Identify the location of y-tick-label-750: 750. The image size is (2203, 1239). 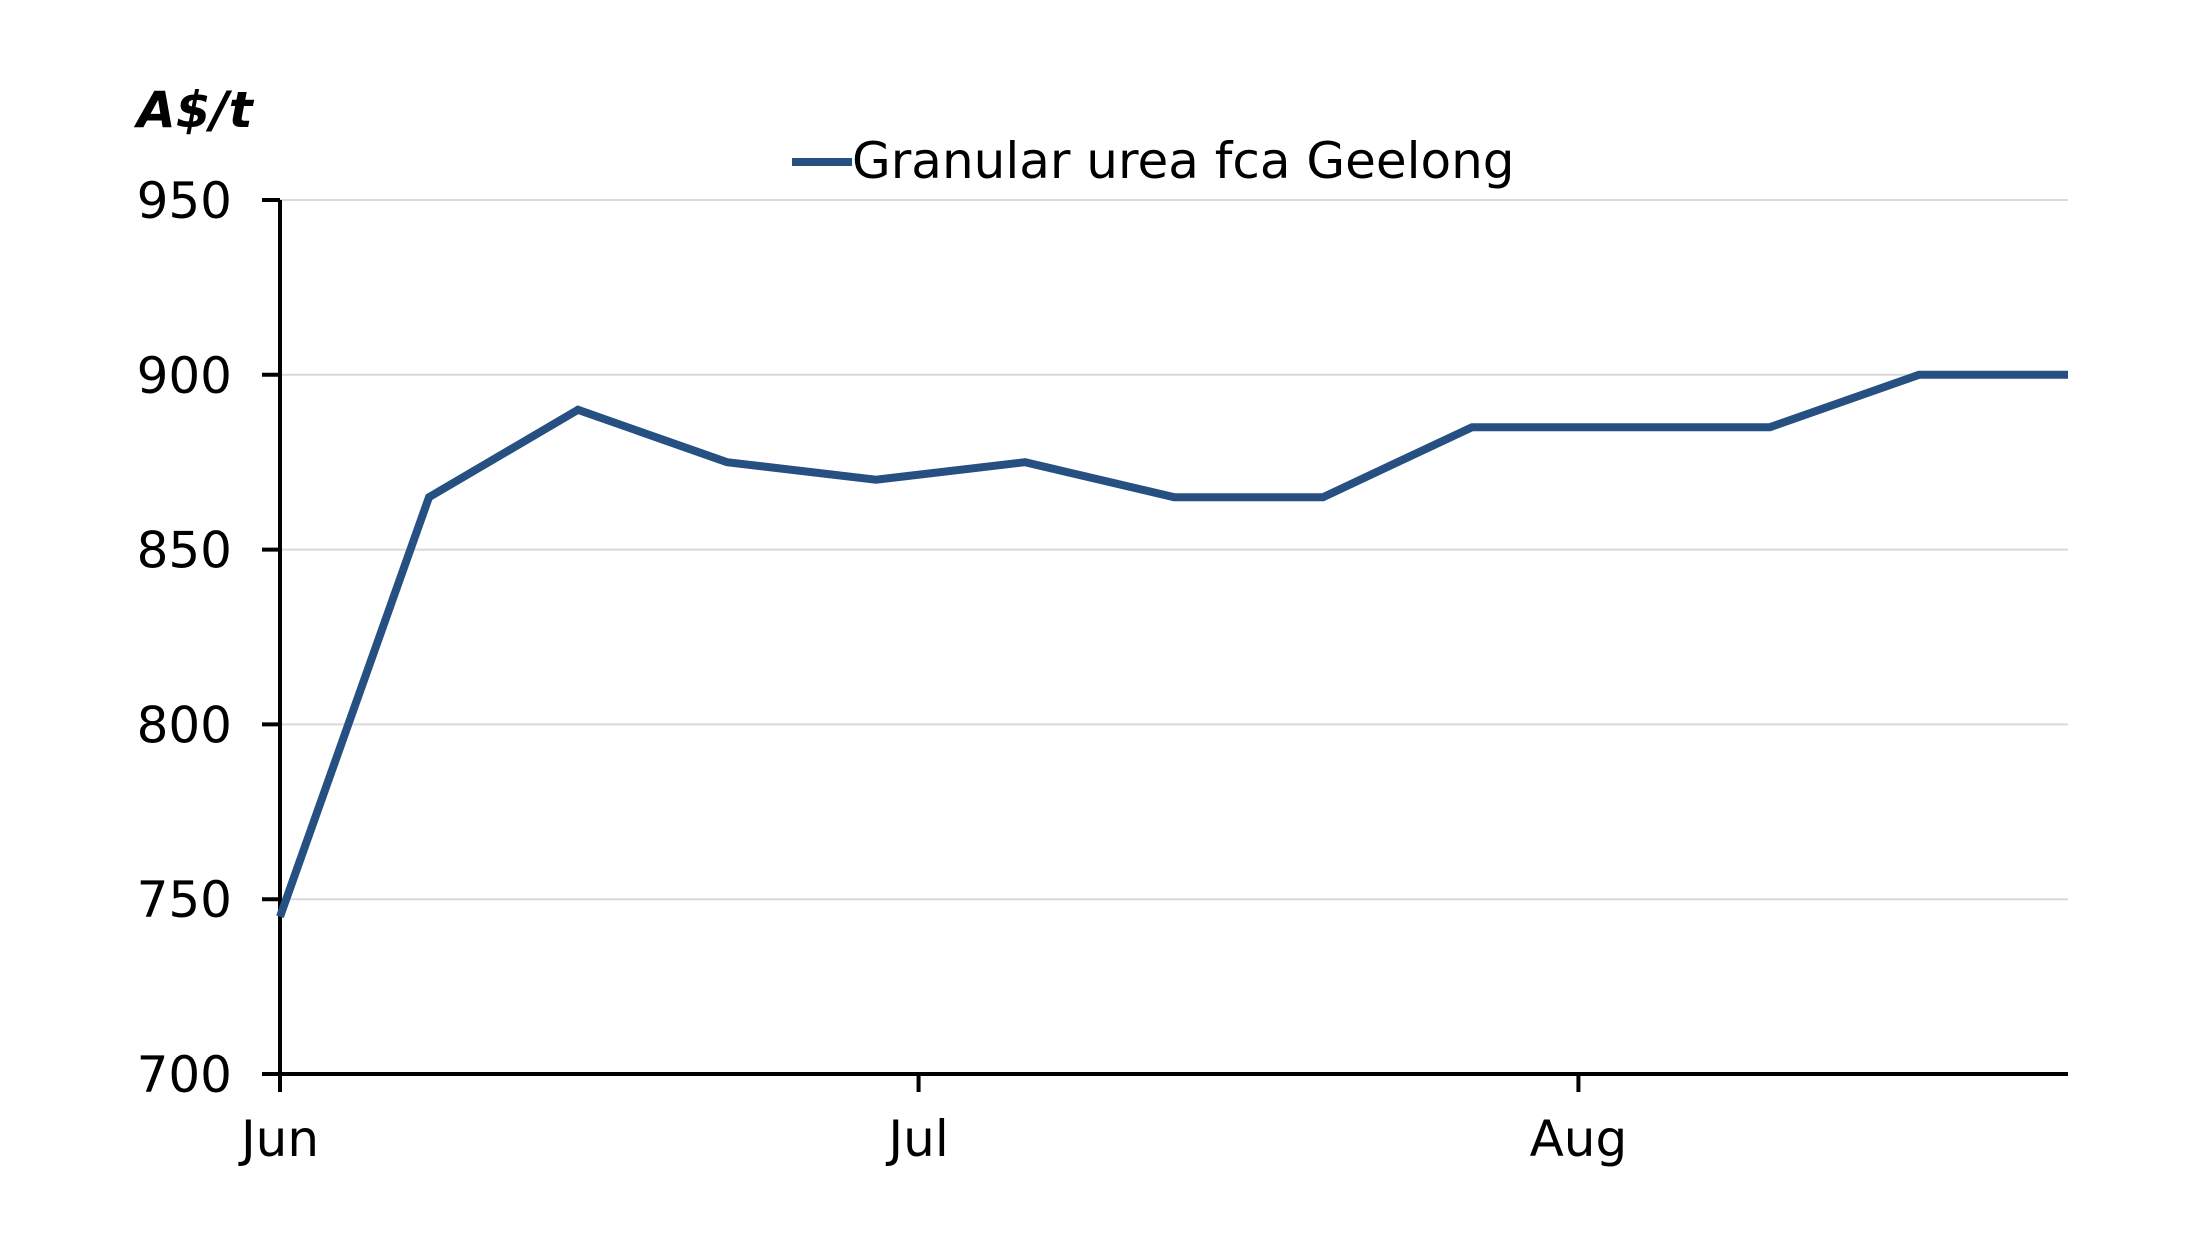
(184, 900).